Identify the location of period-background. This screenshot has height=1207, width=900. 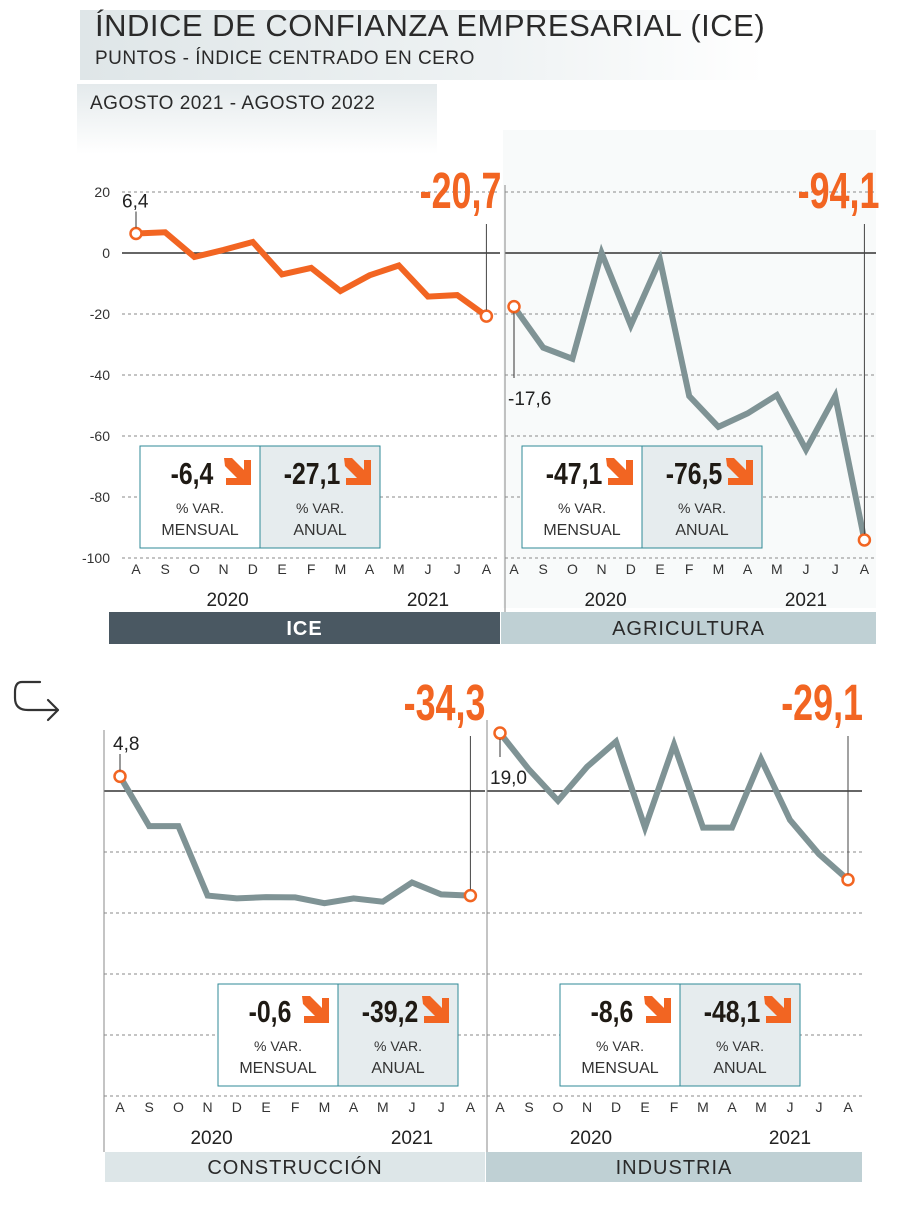
(257, 119).